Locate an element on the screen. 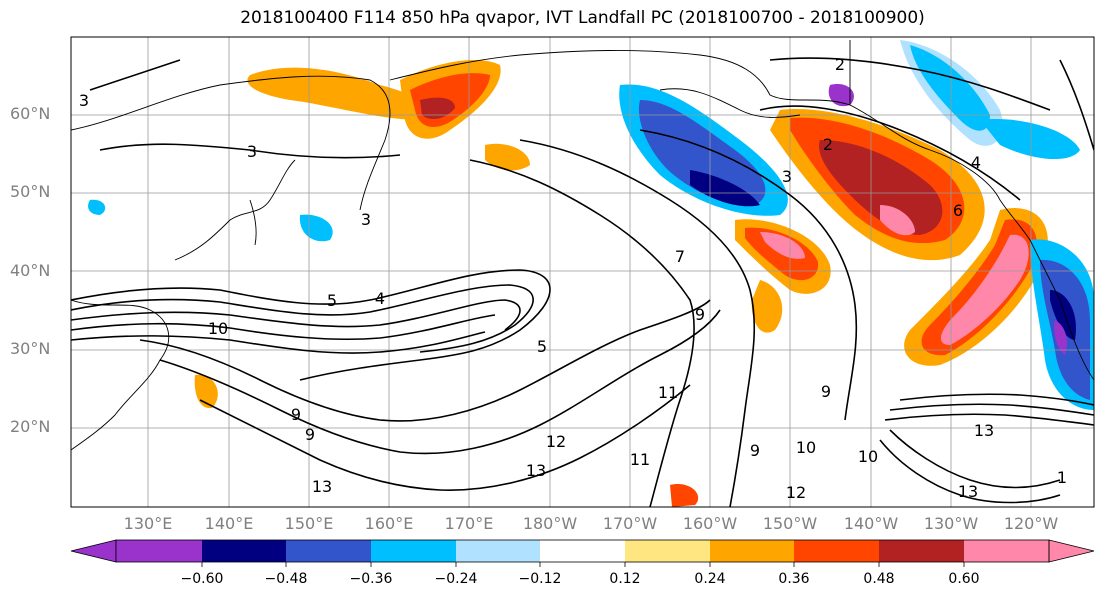 This screenshot has height=601, width=1105. longitude-label: 150°W is located at coordinates (790, 523).